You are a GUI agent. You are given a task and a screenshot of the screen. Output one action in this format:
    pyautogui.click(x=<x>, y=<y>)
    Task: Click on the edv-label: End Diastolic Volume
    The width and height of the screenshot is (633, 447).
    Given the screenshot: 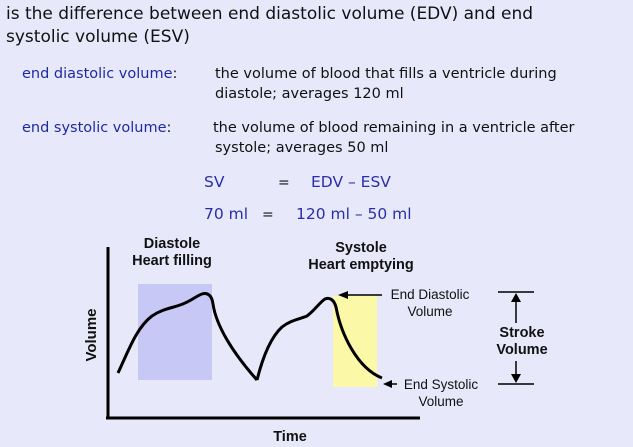 What is the action you would take?
    pyautogui.click(x=430, y=303)
    